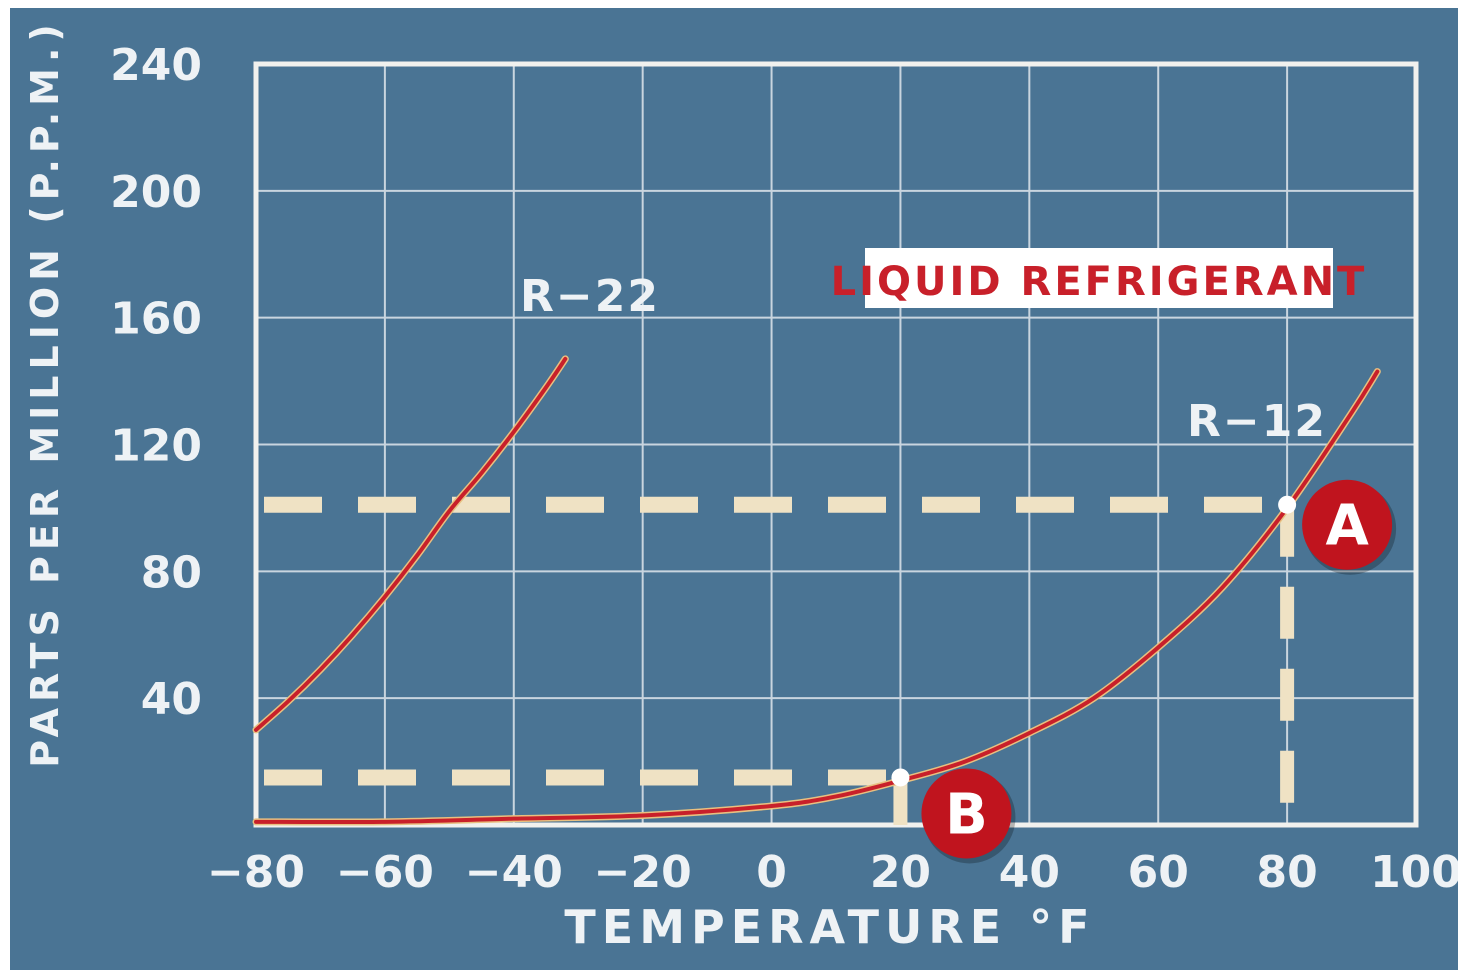 Image resolution: width=1468 pixels, height=974 pixels. What do you see at coordinates (156, 192) in the screenshot?
I see `y-tick-label: 200` at bounding box center [156, 192].